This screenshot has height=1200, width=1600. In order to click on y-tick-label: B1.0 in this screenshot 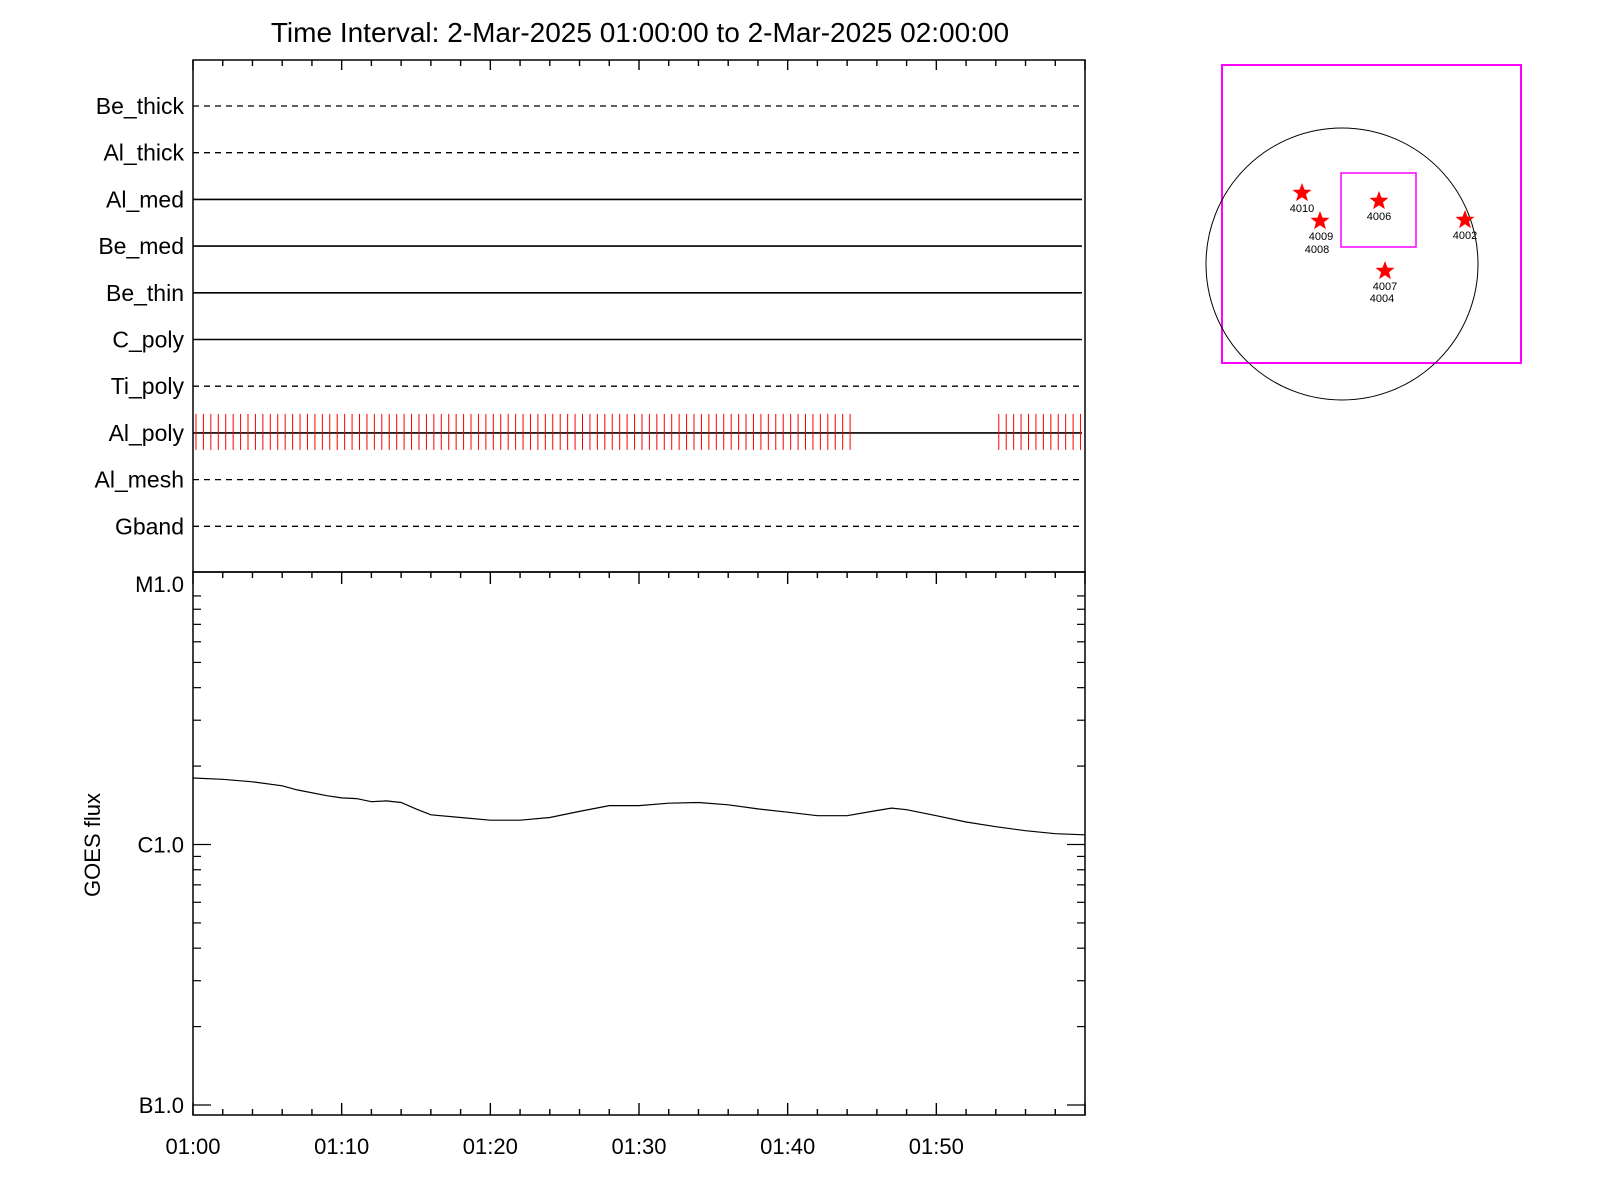, I will do `click(161, 1105)`.